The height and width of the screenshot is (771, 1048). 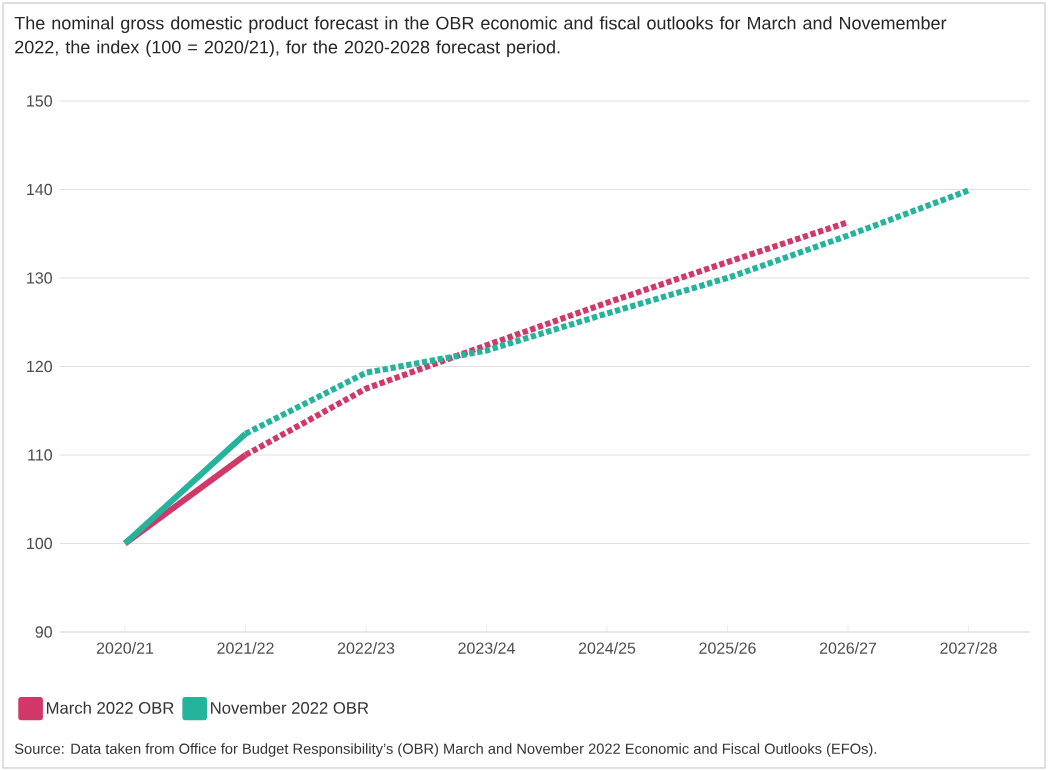 I want to click on x-tick-label: 2023/24, so click(x=486, y=648).